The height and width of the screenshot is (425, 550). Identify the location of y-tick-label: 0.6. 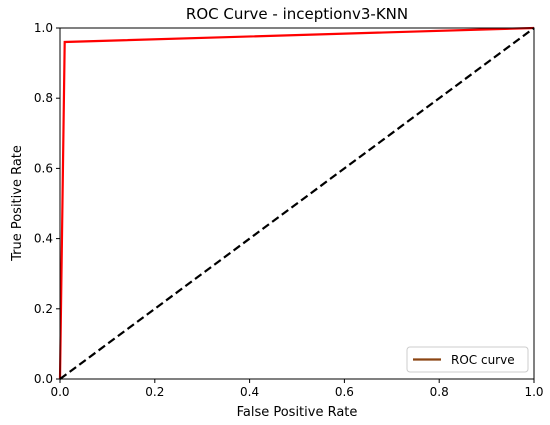
(43, 168).